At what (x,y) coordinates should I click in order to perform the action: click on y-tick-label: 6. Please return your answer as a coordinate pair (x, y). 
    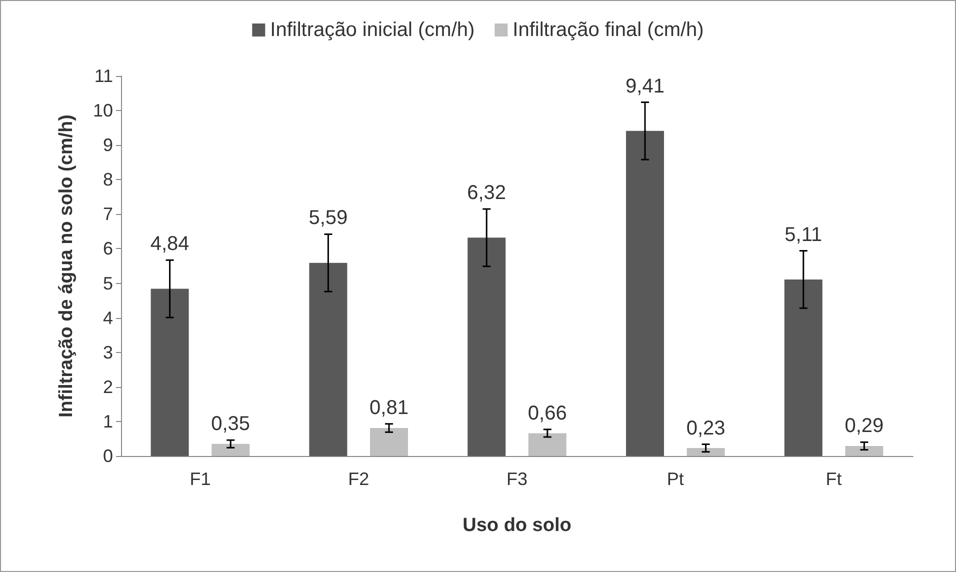
    Looking at the image, I should click on (107, 248).